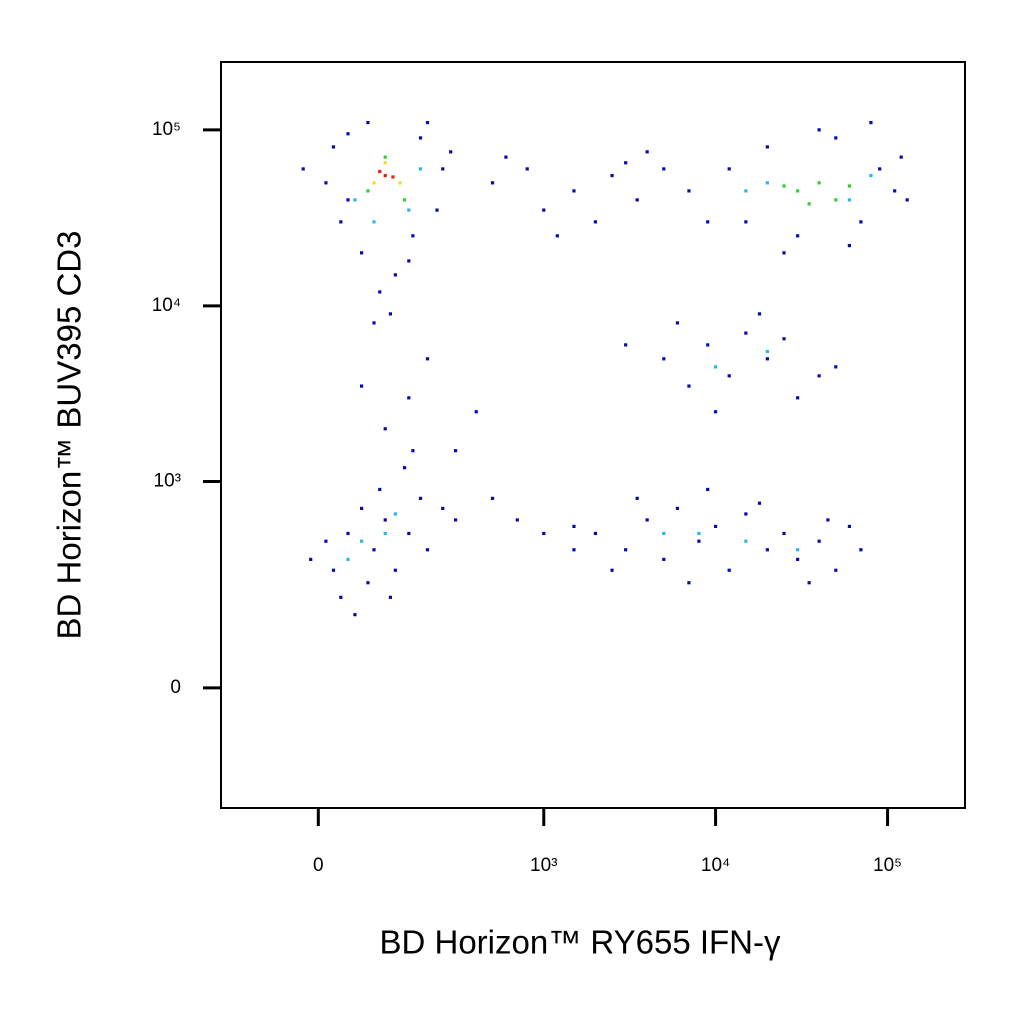 This screenshot has height=1024, width=1024. Describe the element at coordinates (175, 687) in the screenshot. I see `y-tick-label: 0` at that location.